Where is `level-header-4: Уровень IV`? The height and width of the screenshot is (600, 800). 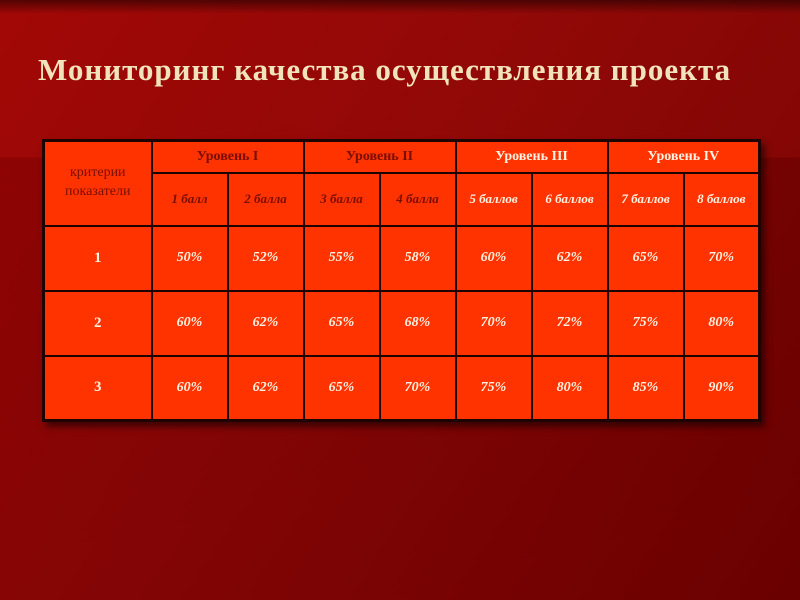 level-header-4: Уровень IV is located at coordinates (683, 156).